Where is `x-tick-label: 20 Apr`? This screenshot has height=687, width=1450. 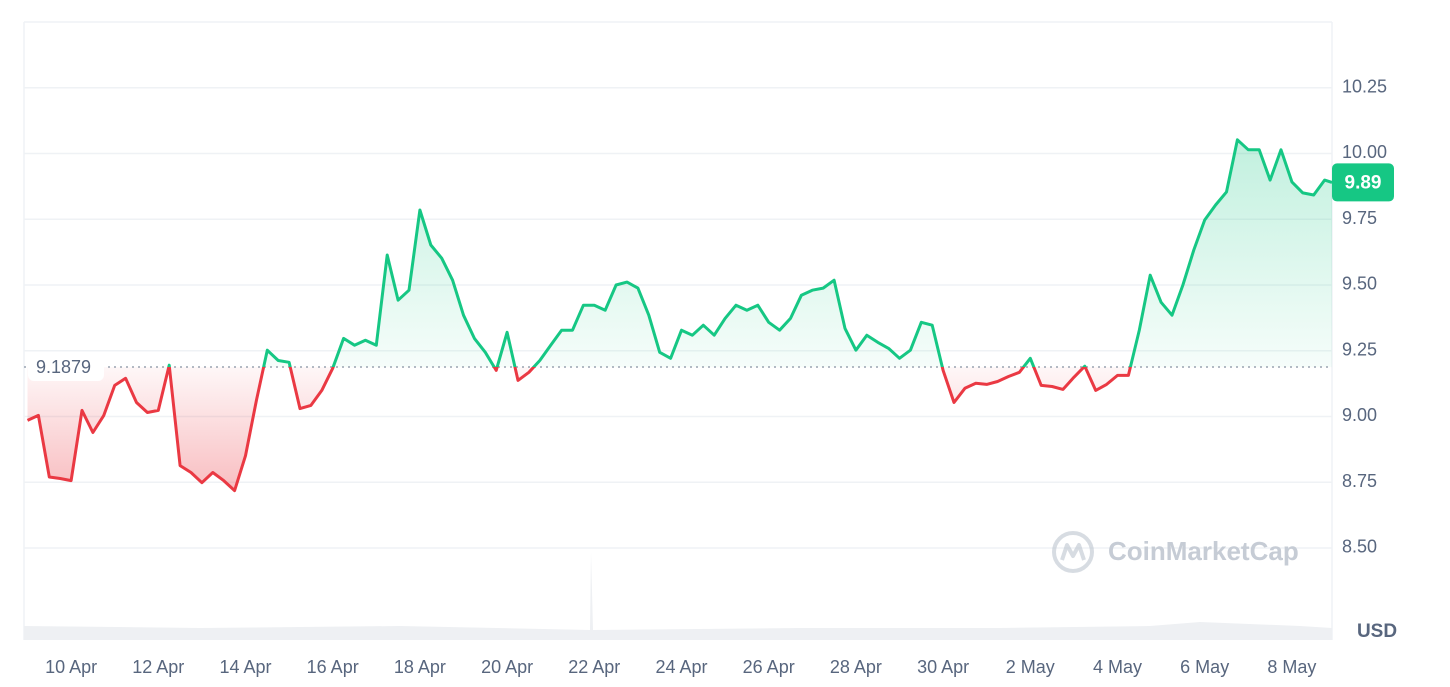
x-tick-label: 20 Apr is located at coordinates (507, 667).